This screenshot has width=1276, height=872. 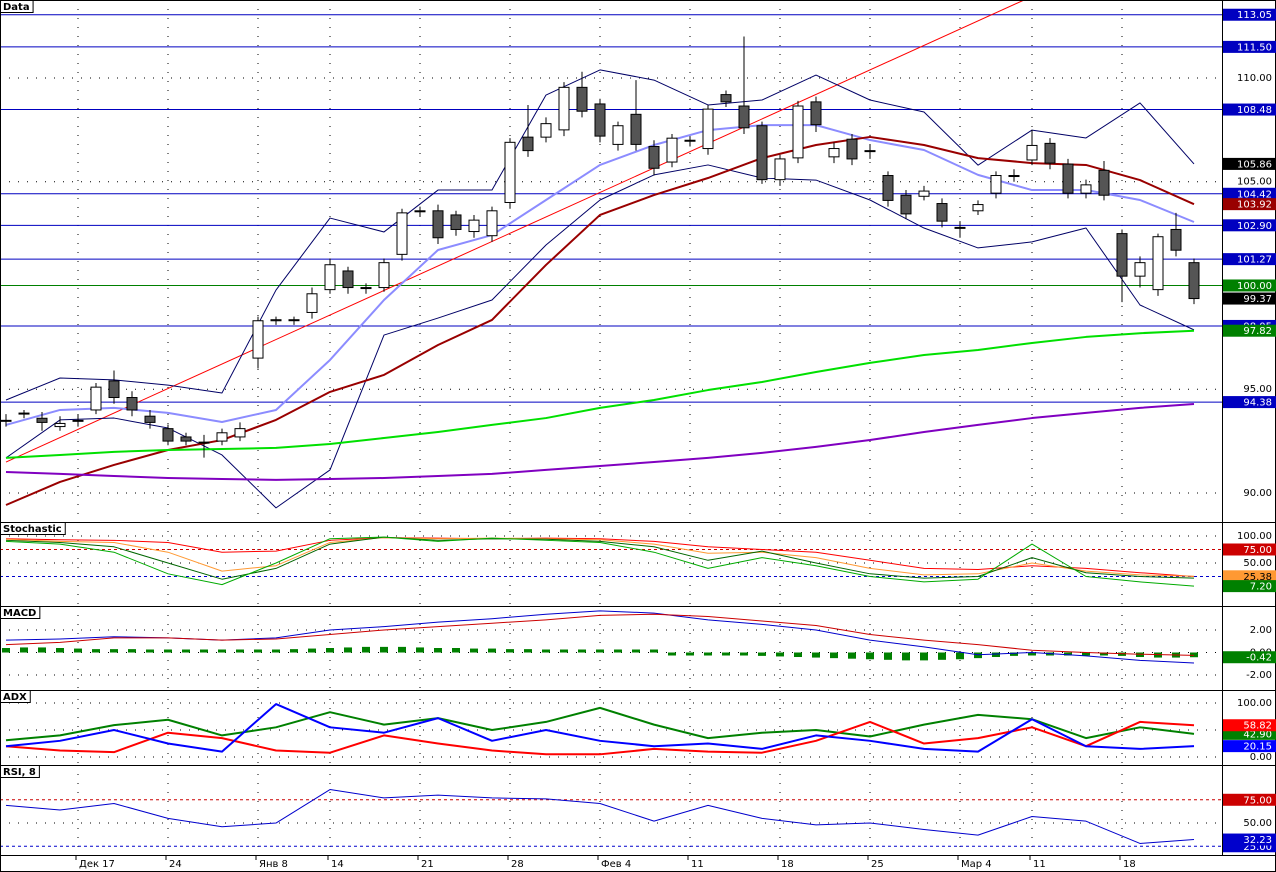 I want to click on x-tick-label: Фев 4, so click(x=616, y=864).